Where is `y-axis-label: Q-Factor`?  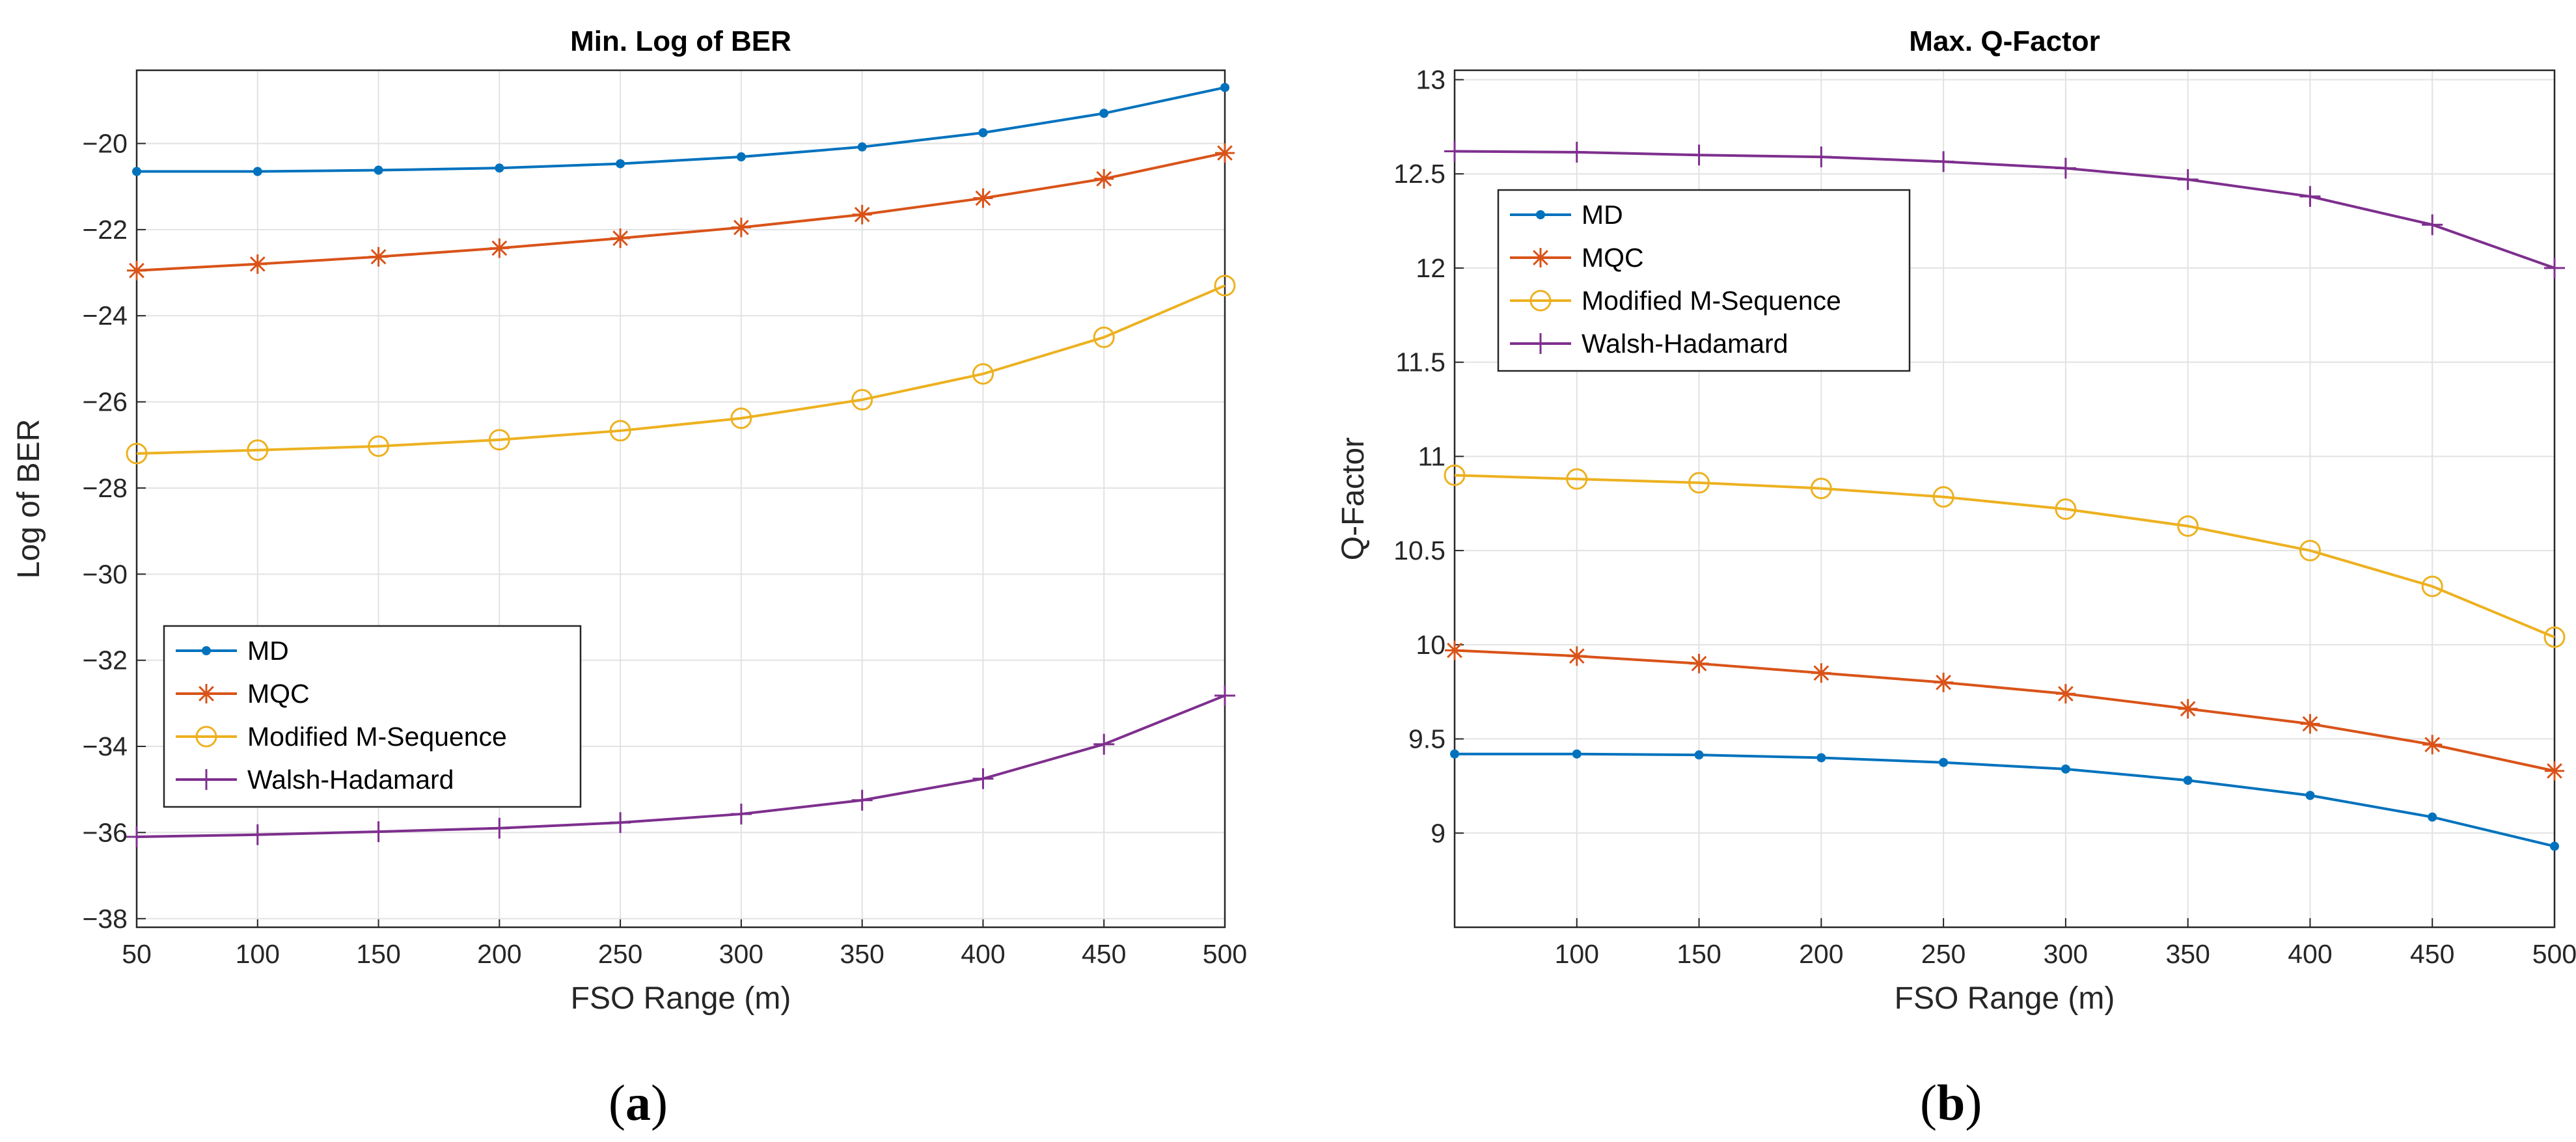
y-axis-label: Q-Factor is located at coordinates (1353, 498).